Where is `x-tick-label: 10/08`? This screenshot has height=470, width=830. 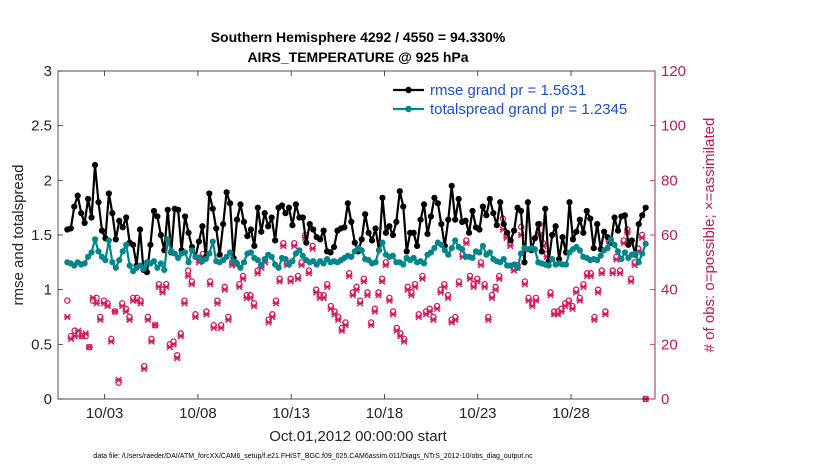
x-tick-label: 10/08 is located at coordinates (198, 413).